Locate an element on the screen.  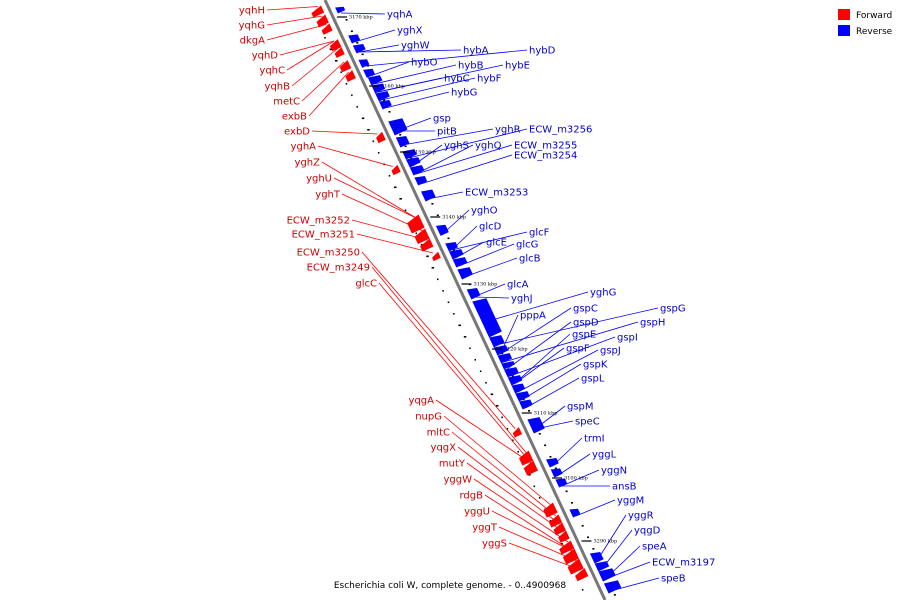
gene-label: yggT is located at coordinates (485, 528).